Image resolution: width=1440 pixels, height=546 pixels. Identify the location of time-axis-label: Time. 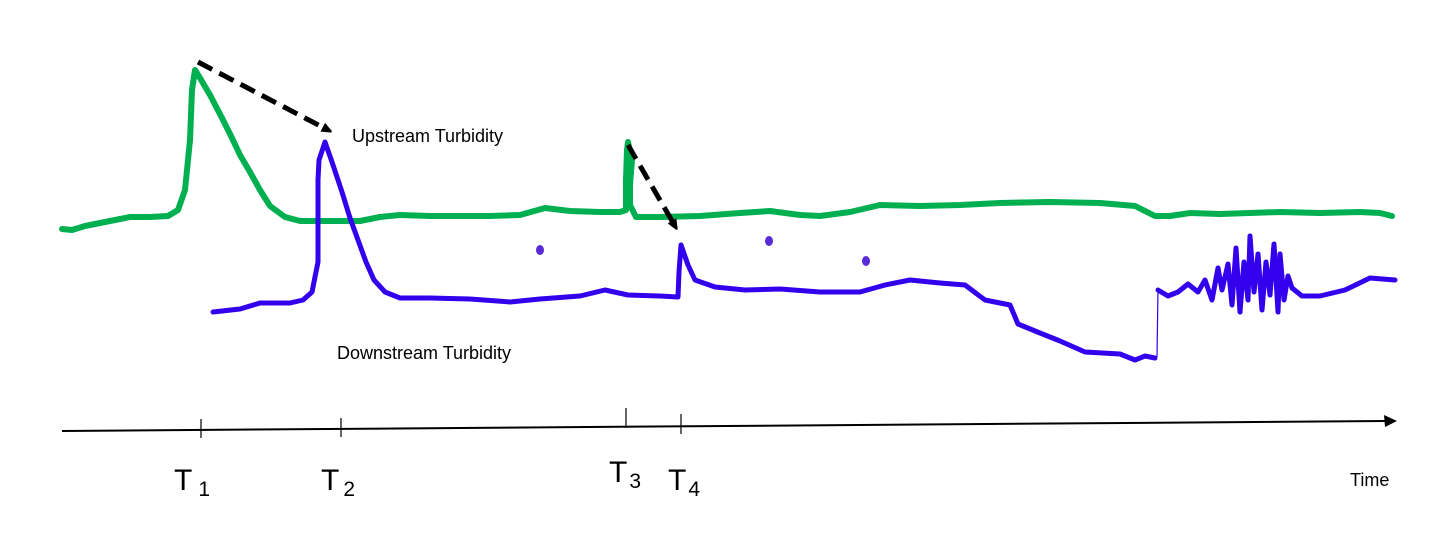
(1369, 480).